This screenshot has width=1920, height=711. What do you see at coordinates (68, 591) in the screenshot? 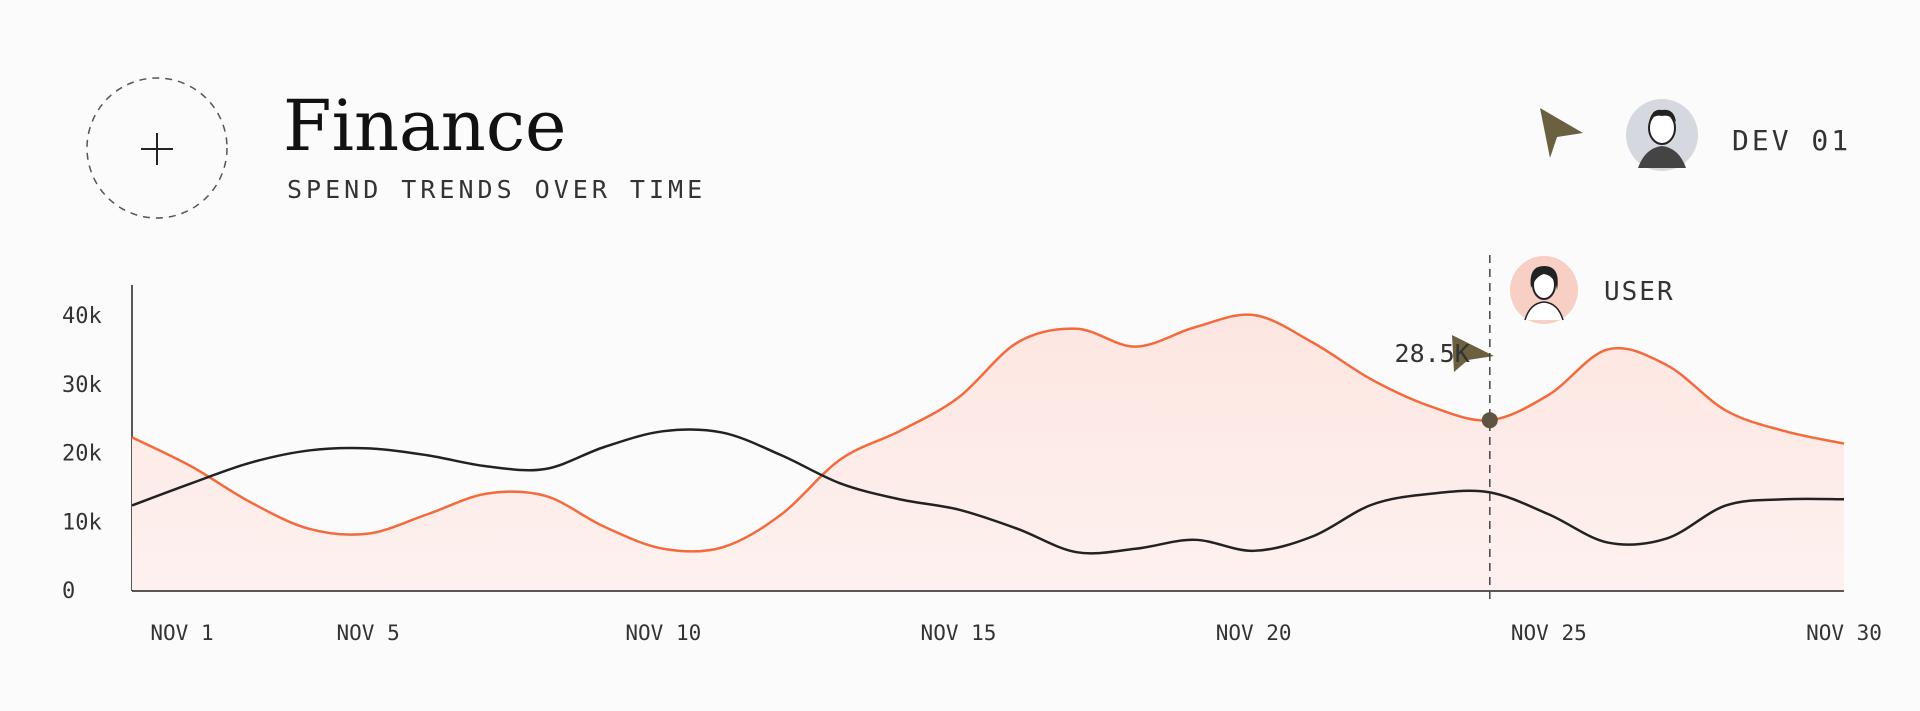
I see `y-tick-label: 0` at bounding box center [68, 591].